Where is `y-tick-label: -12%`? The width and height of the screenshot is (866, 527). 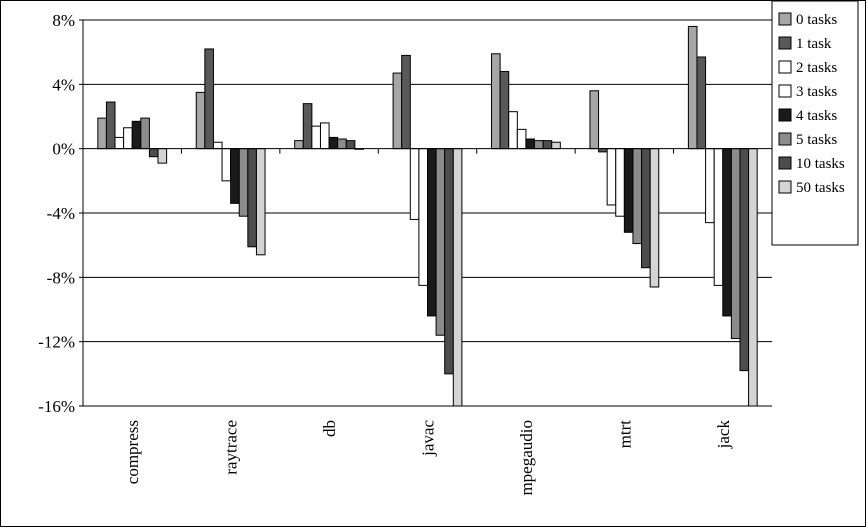
y-tick-label: -12% is located at coordinates (56, 342).